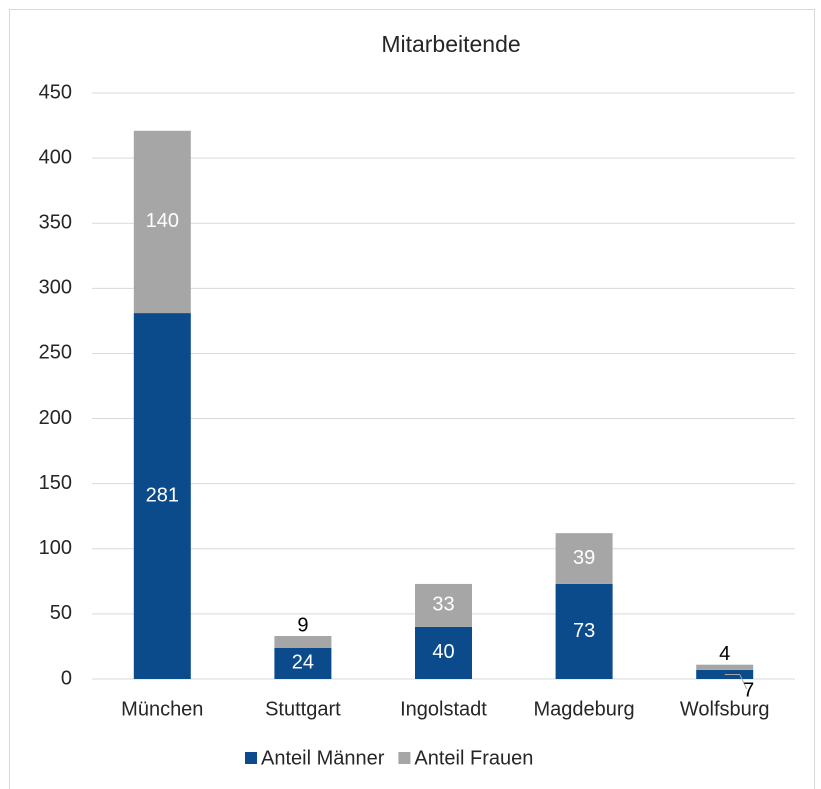  I want to click on y-tick-label: 200, so click(55, 418).